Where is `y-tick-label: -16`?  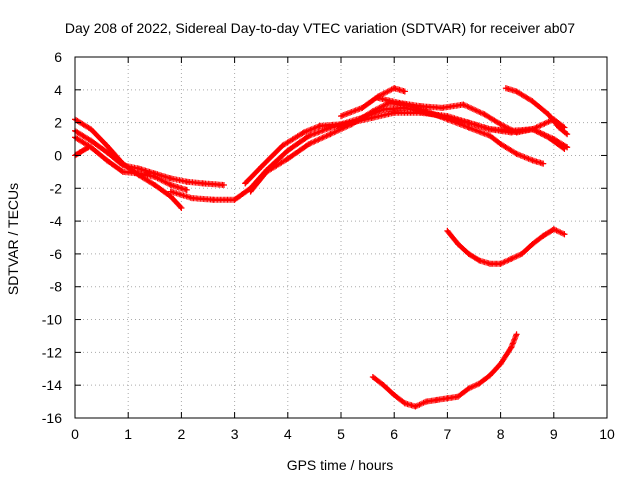
y-tick-label: -16 is located at coordinates (52, 418).